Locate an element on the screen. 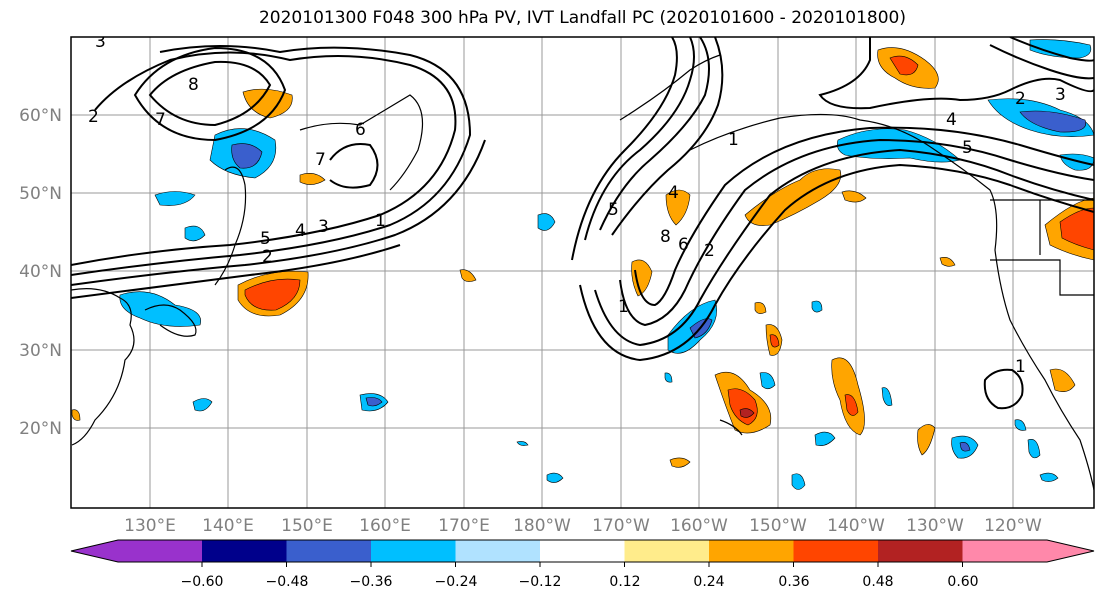 The image size is (1105, 601). lon-label: 160°W is located at coordinates (699, 526).